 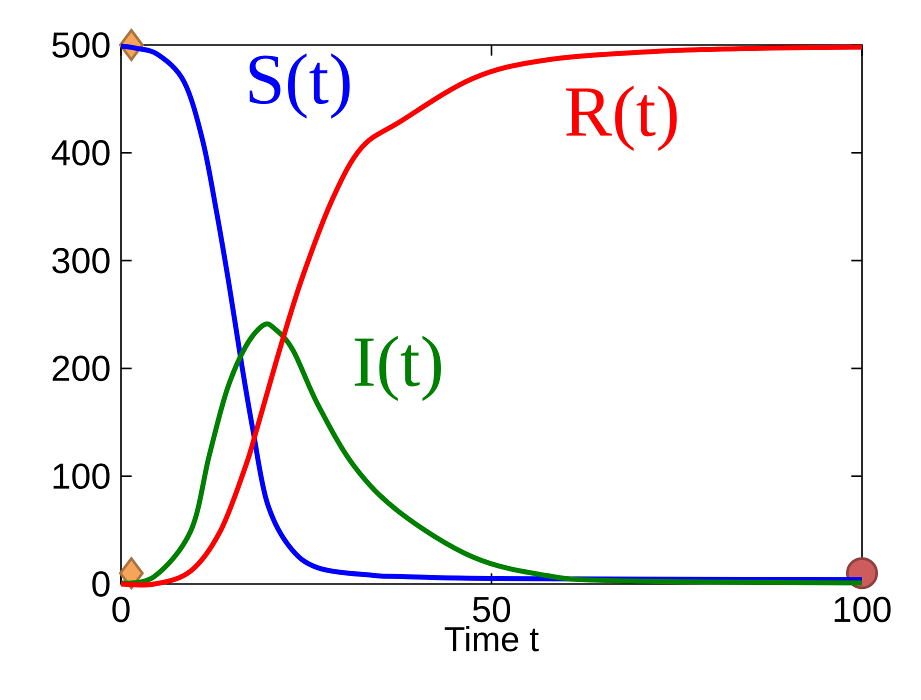 I want to click on x-axis-title: Time t, so click(x=491, y=639).